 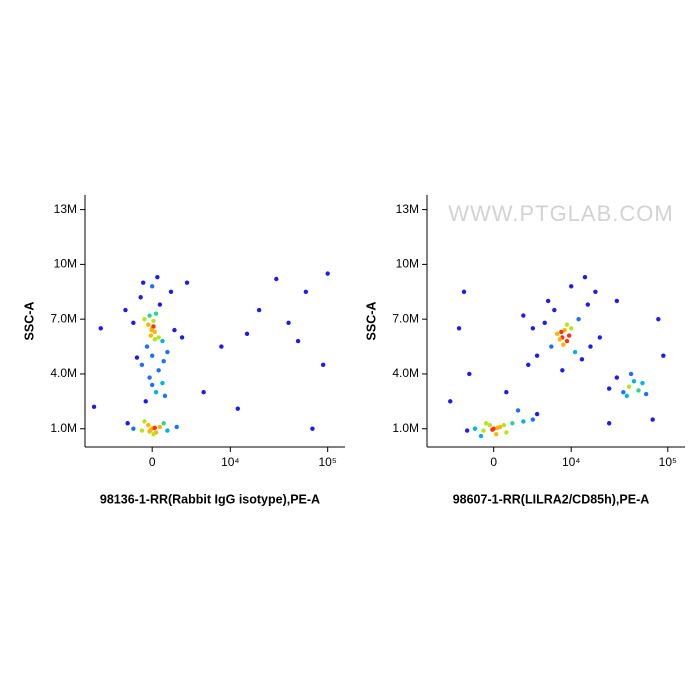 I want to click on x-tick-label: 10⁴, so click(x=230, y=462).